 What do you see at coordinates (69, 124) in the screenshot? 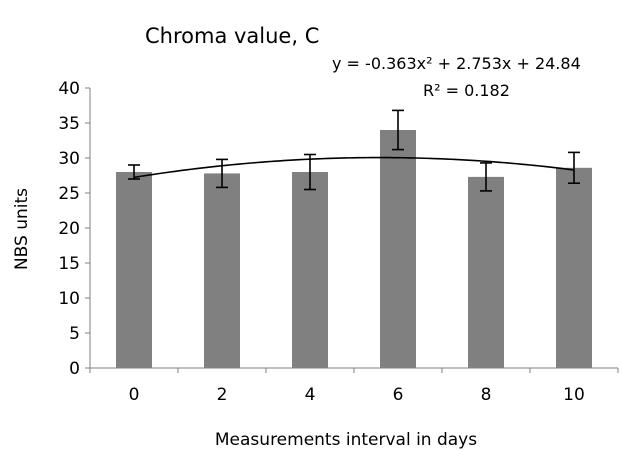
I see `y-tick-label: 35` at bounding box center [69, 124].